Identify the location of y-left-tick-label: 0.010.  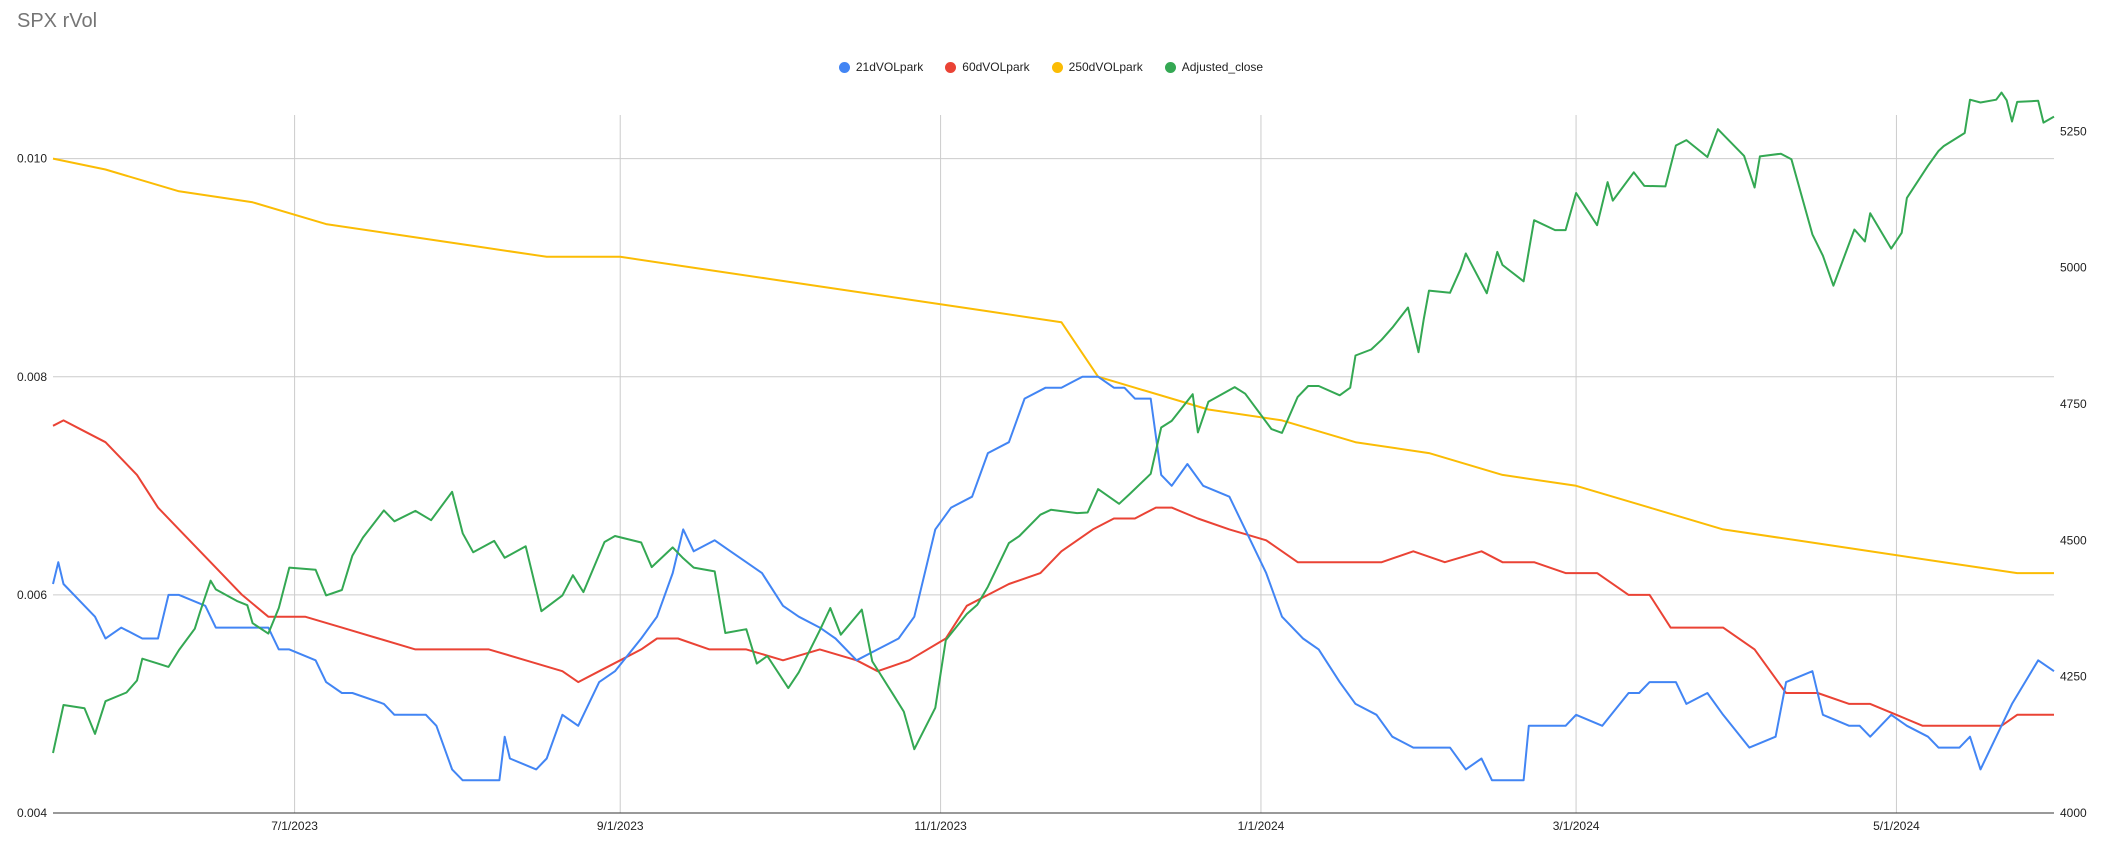
(32, 159).